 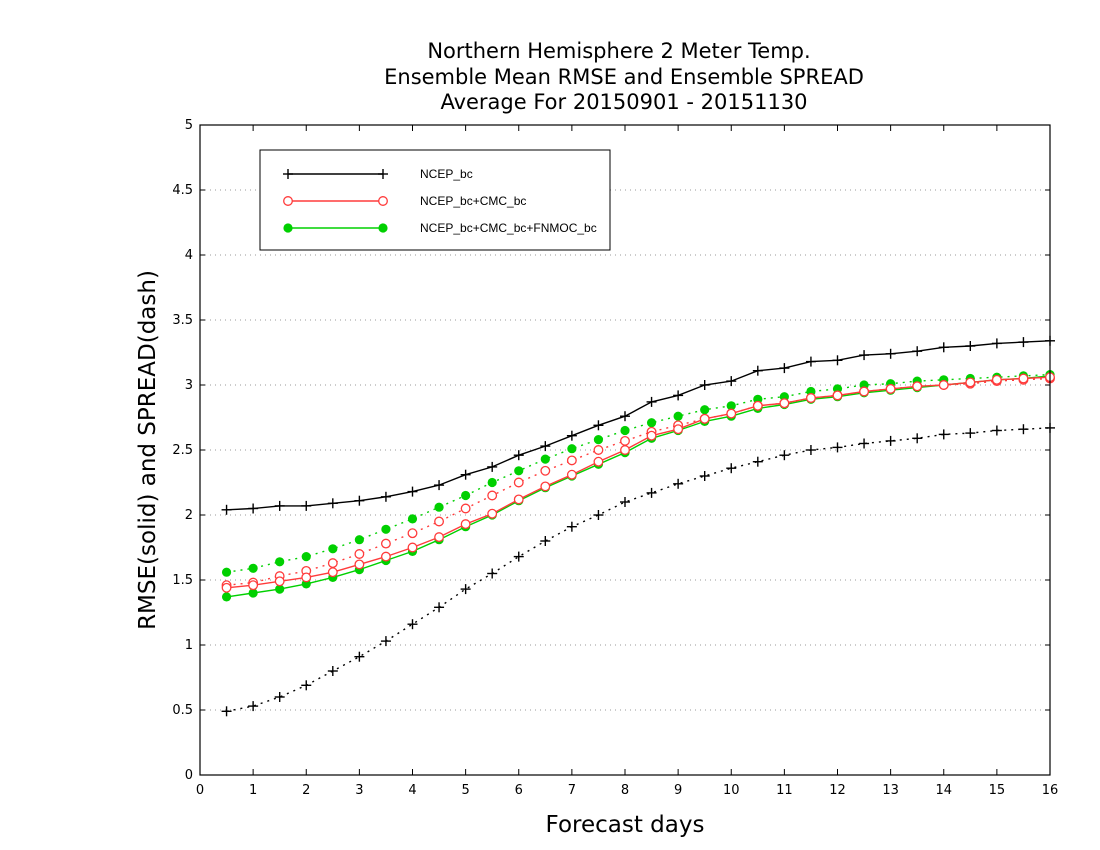 I want to click on legend-box, so click(x=435, y=200).